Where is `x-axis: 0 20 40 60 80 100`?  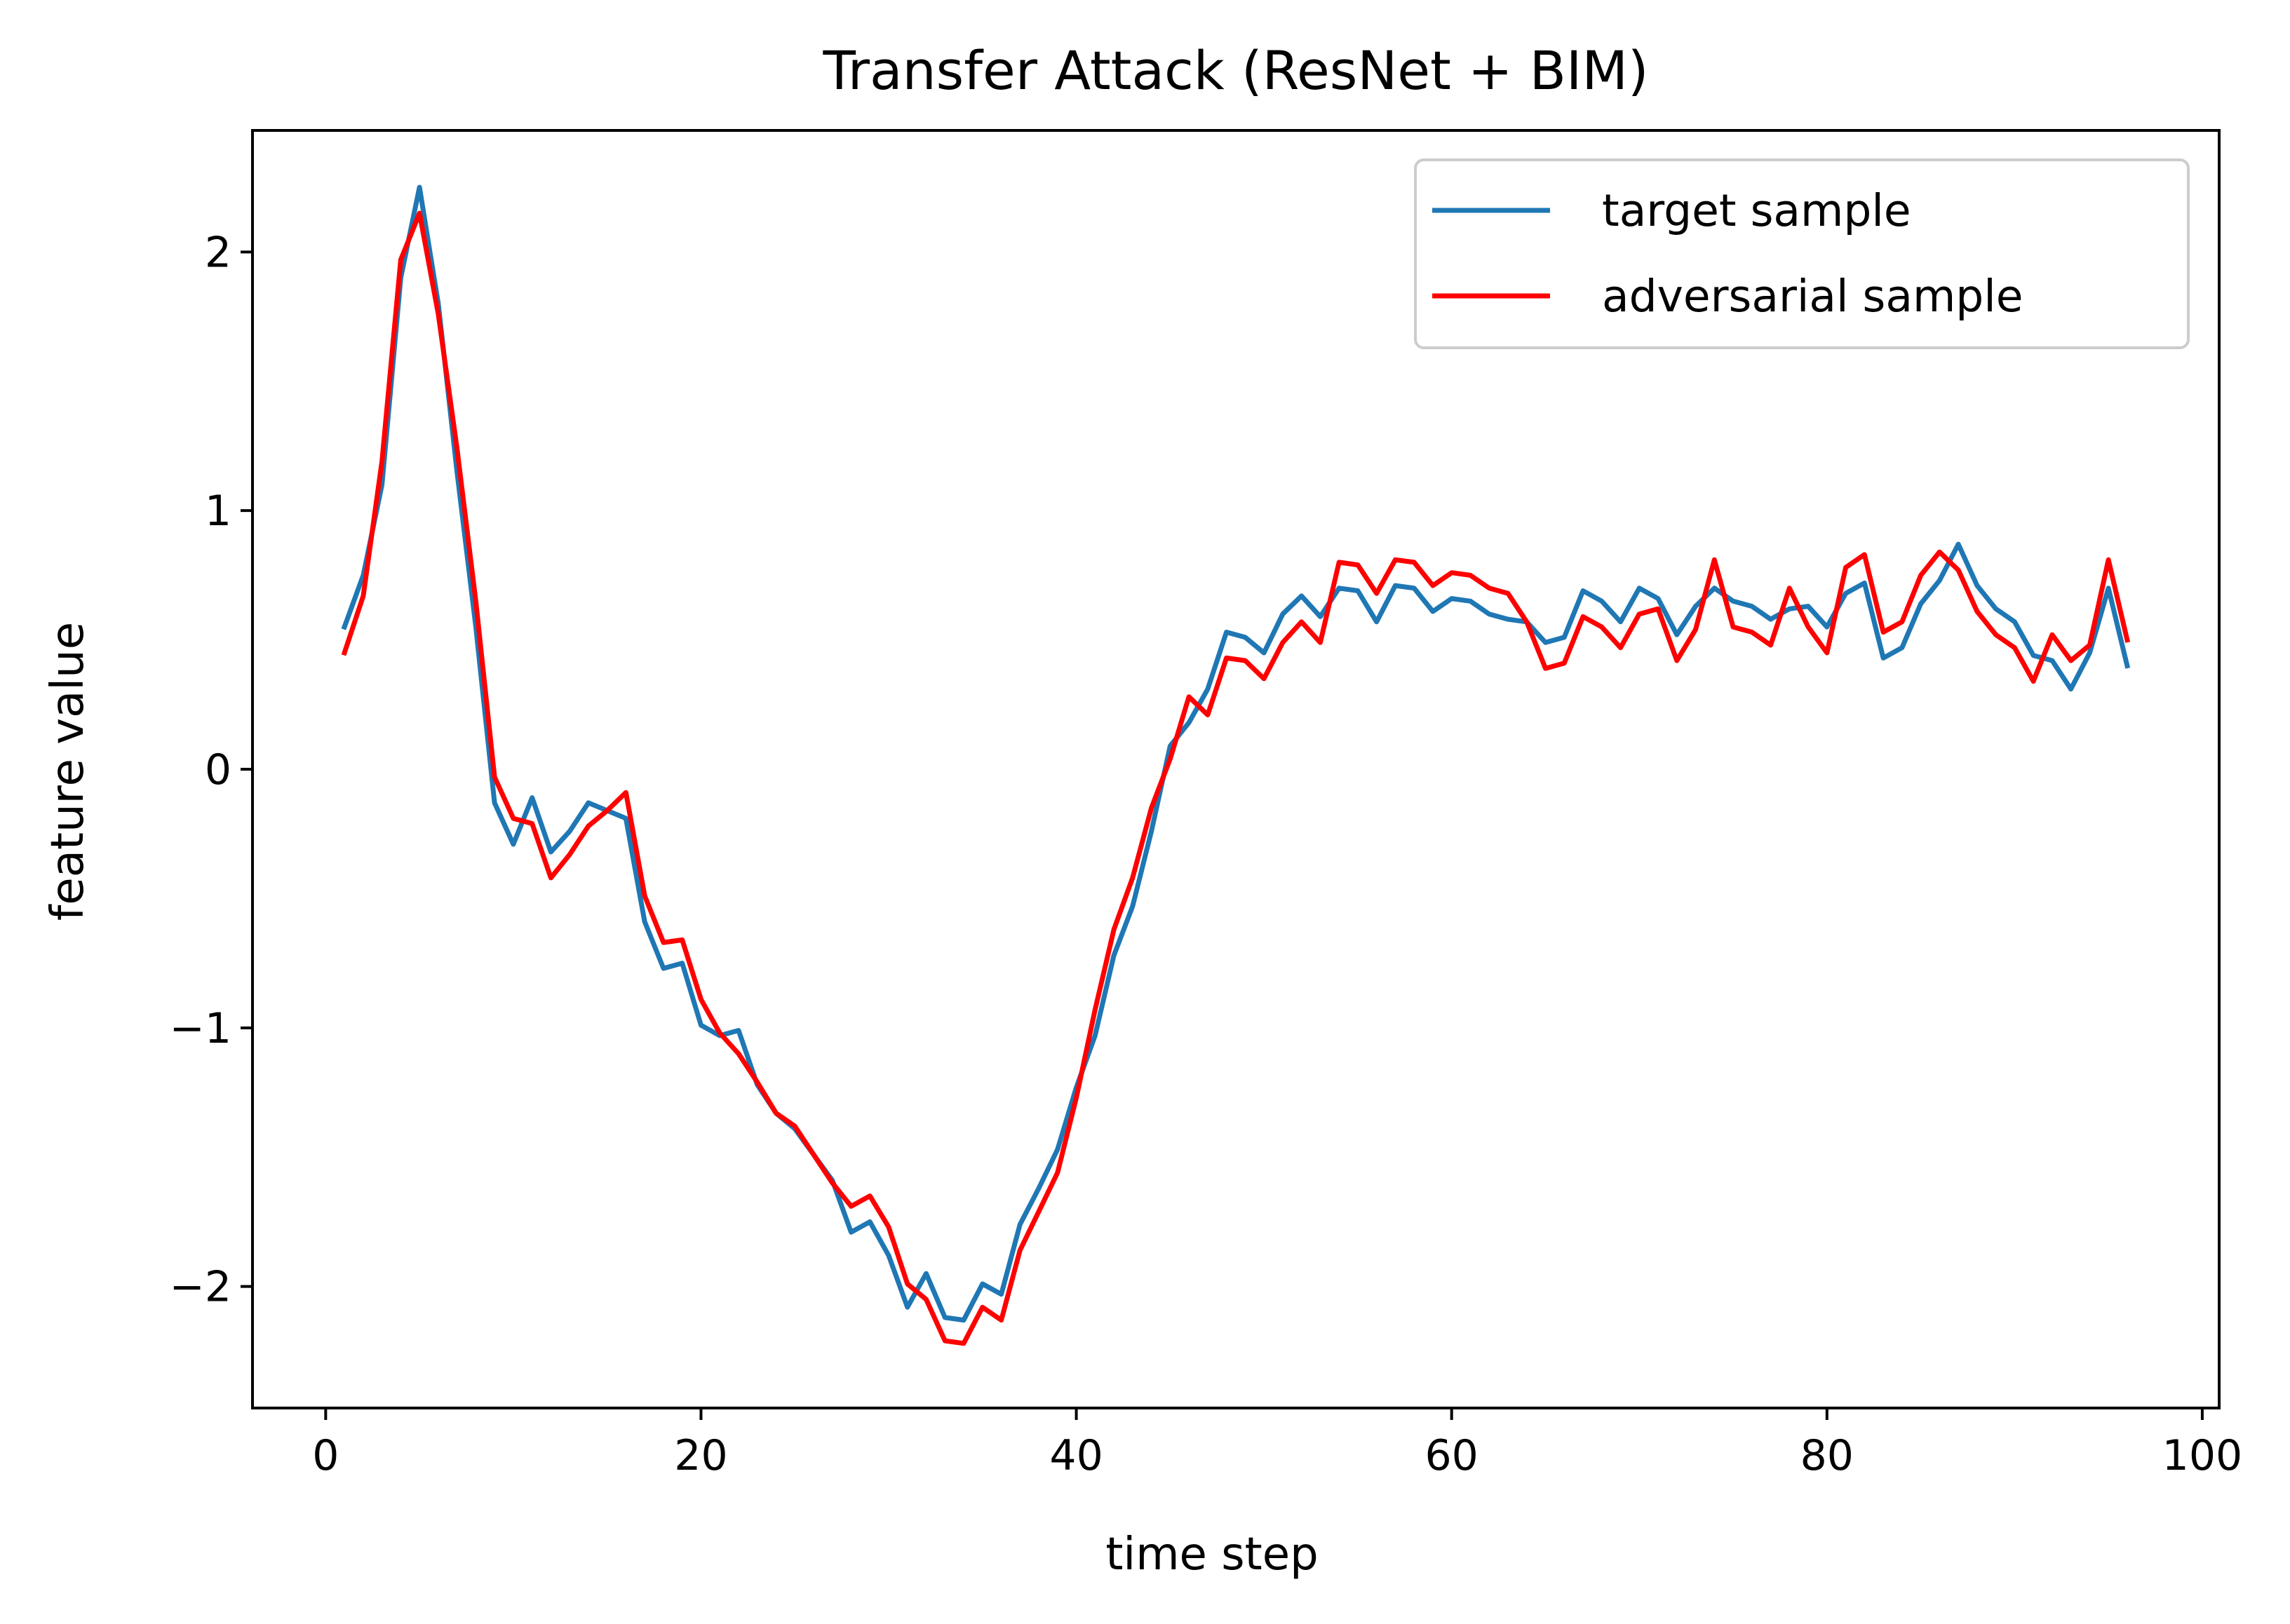
x-axis: 0 20 40 60 80 100 is located at coordinates (1277, 1444).